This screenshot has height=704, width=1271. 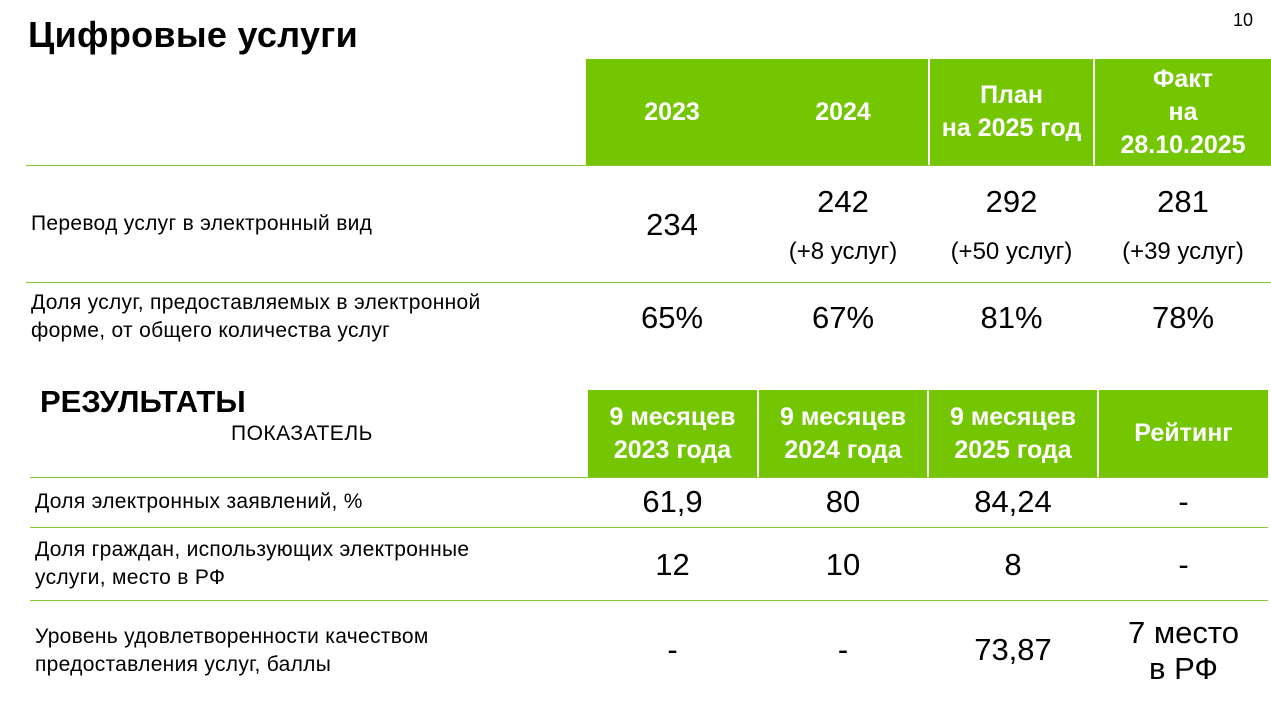 What do you see at coordinates (1183, 201) in the screenshot?
I see `cell-value: 281` at bounding box center [1183, 201].